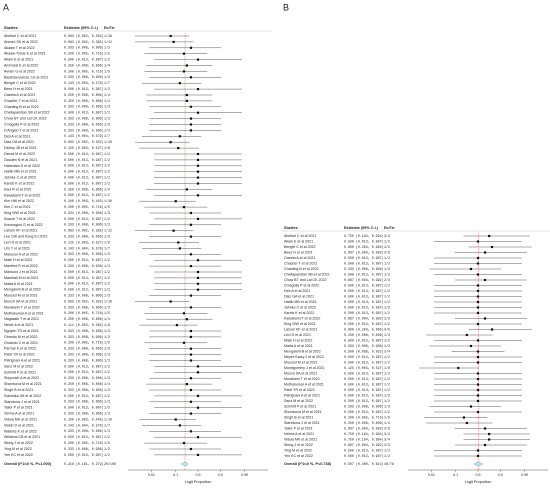  What do you see at coordinates (18, 390) in the screenshot?
I see `study-name: Singh B et al 2021` at bounding box center [18, 390].